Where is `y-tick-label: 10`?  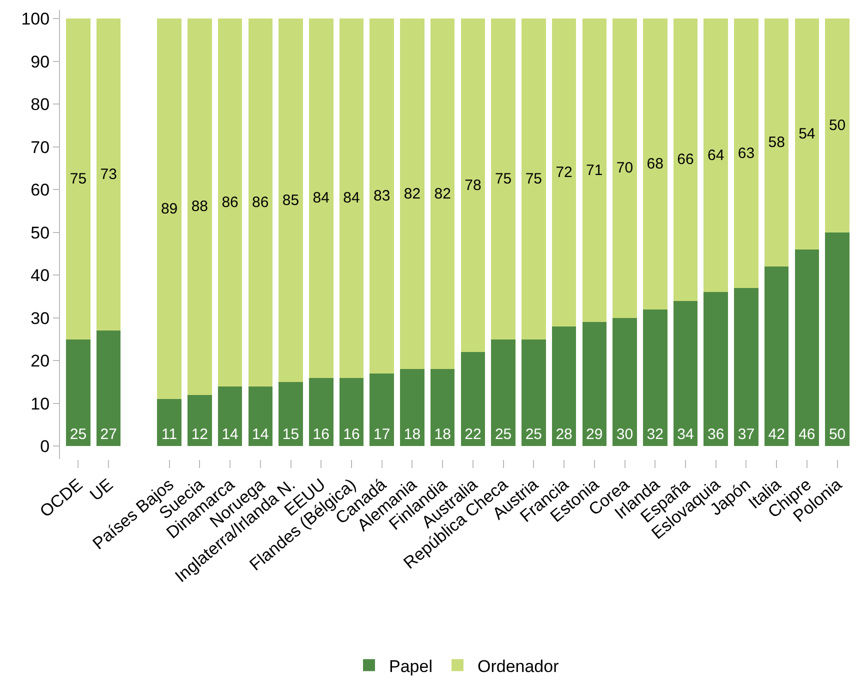
y-tick-label: 10 is located at coordinates (40, 404).